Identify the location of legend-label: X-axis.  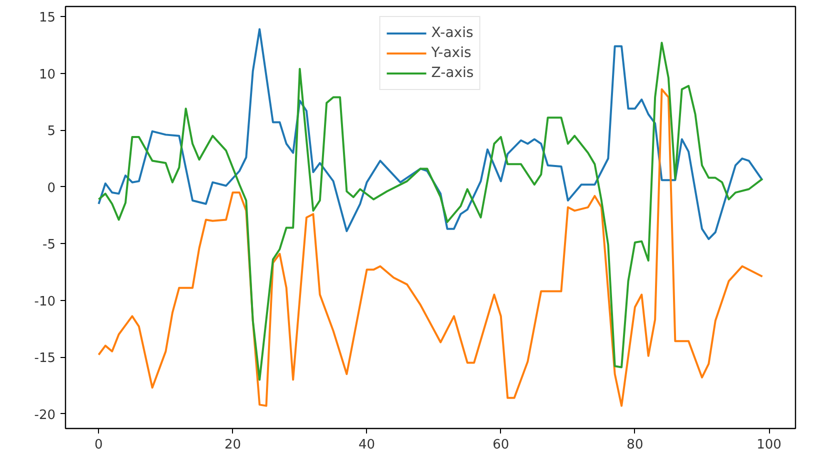
(452, 33).